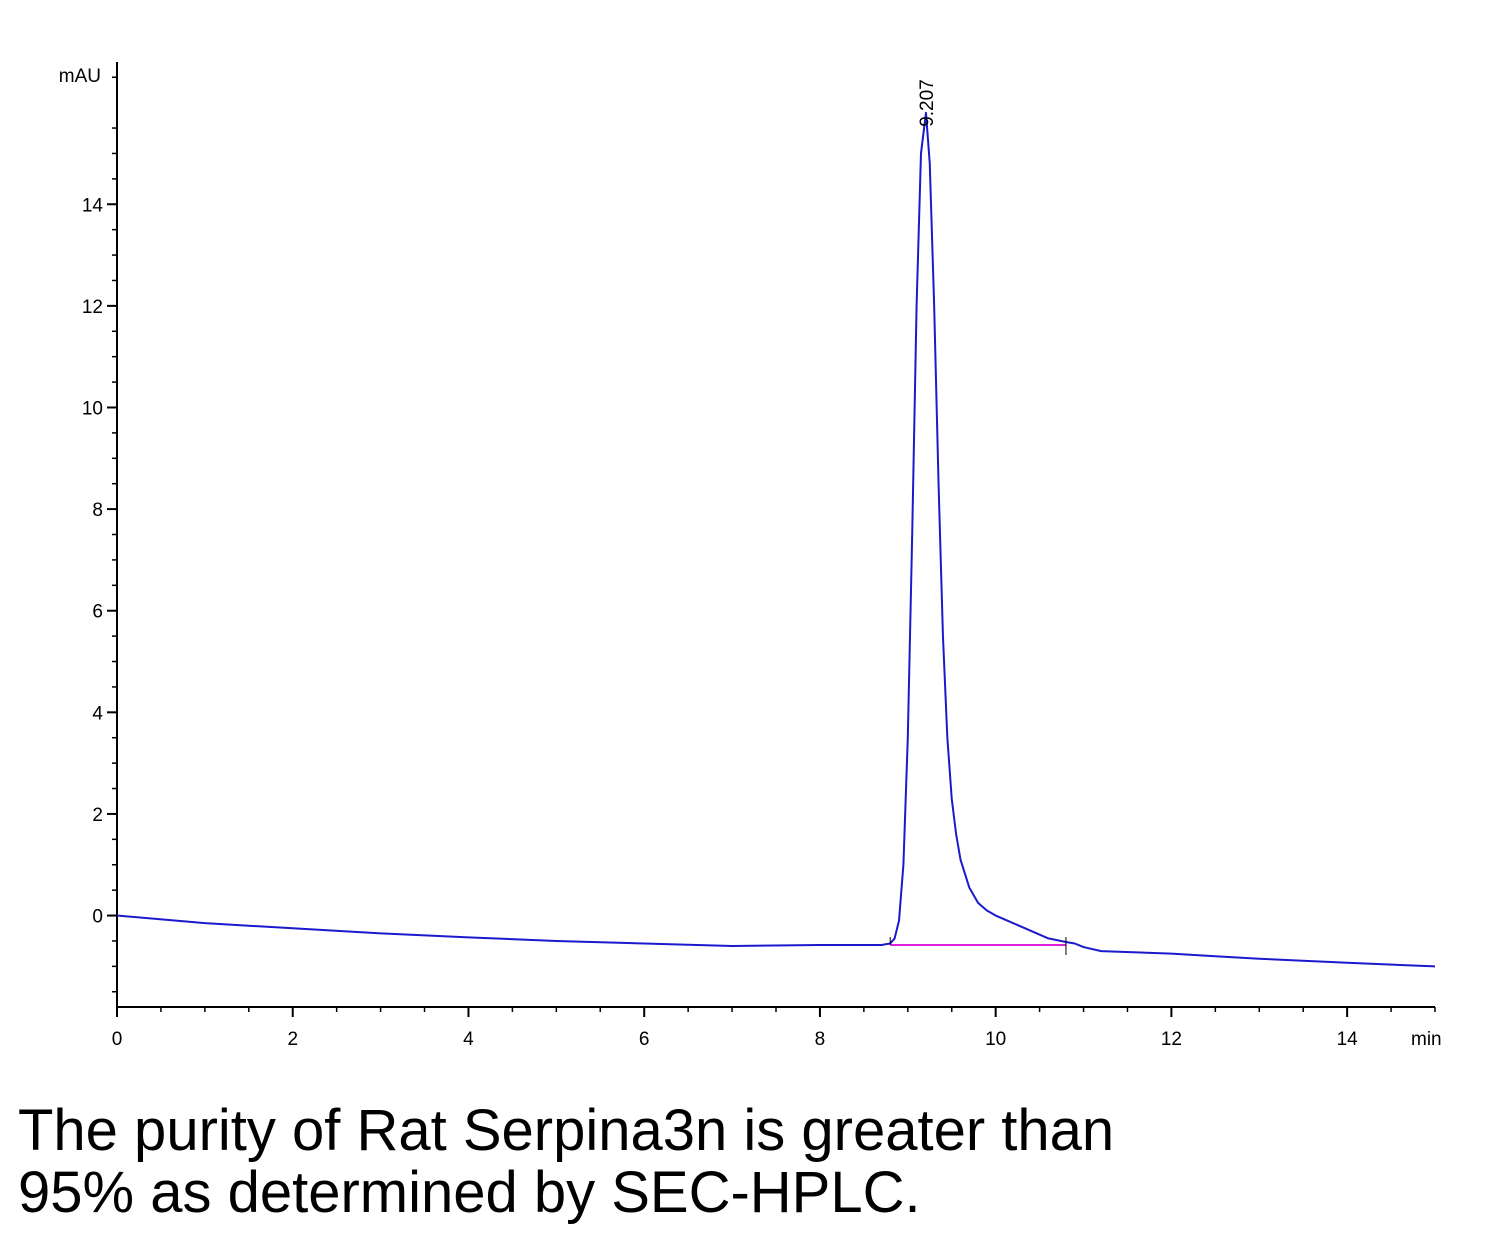 The height and width of the screenshot is (1252, 1500). What do you see at coordinates (469, 1192) in the screenshot?
I see `caption-line-2: 95% as determined by SEC-HPLC.` at bounding box center [469, 1192].